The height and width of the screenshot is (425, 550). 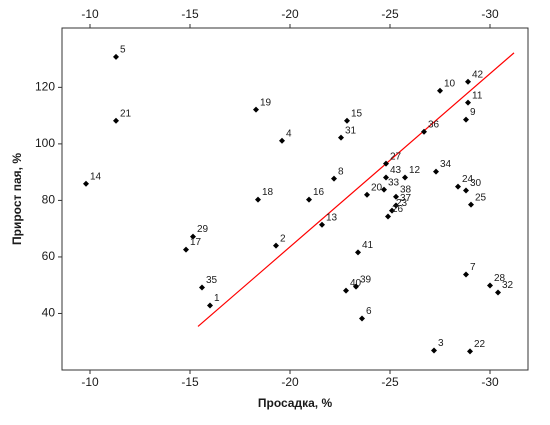 I want to click on point-label: 1, so click(x=217, y=298).